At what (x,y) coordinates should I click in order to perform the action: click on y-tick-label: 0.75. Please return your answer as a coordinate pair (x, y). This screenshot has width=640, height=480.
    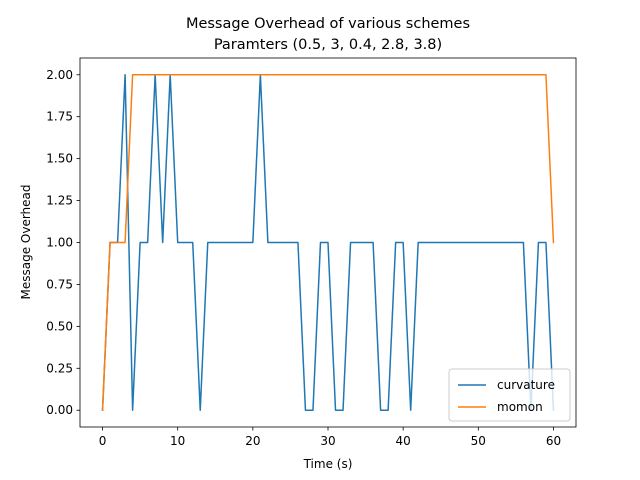
    Looking at the image, I should click on (59, 284).